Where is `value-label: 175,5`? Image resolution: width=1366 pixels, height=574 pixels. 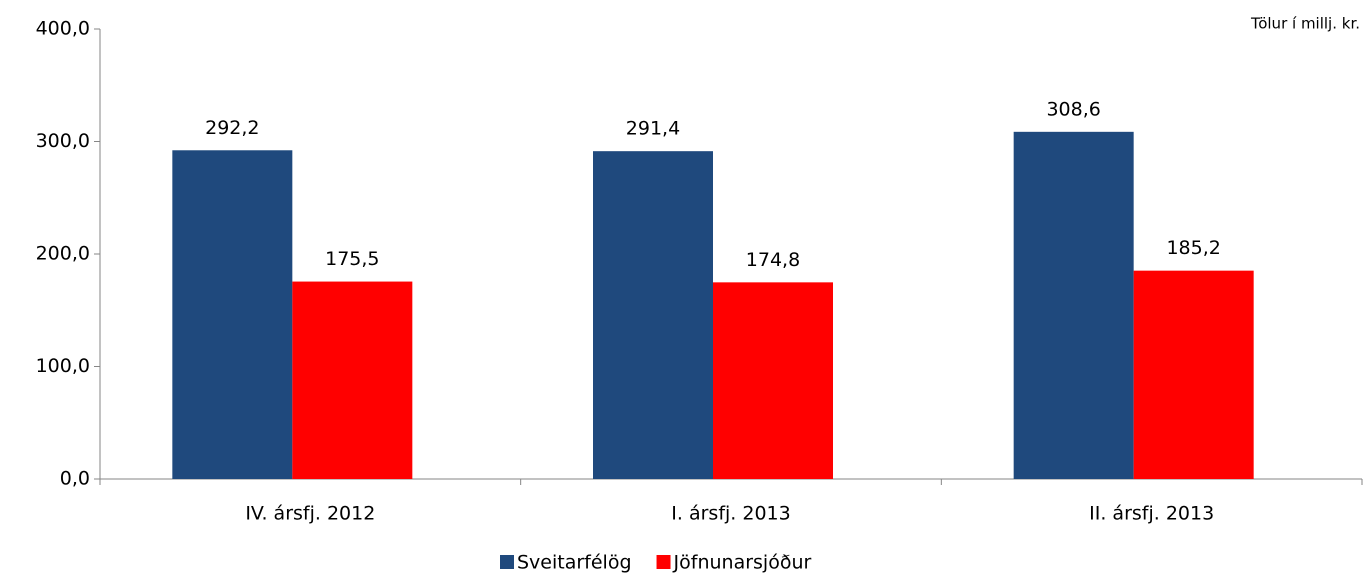
value-label: 175,5 is located at coordinates (352, 259).